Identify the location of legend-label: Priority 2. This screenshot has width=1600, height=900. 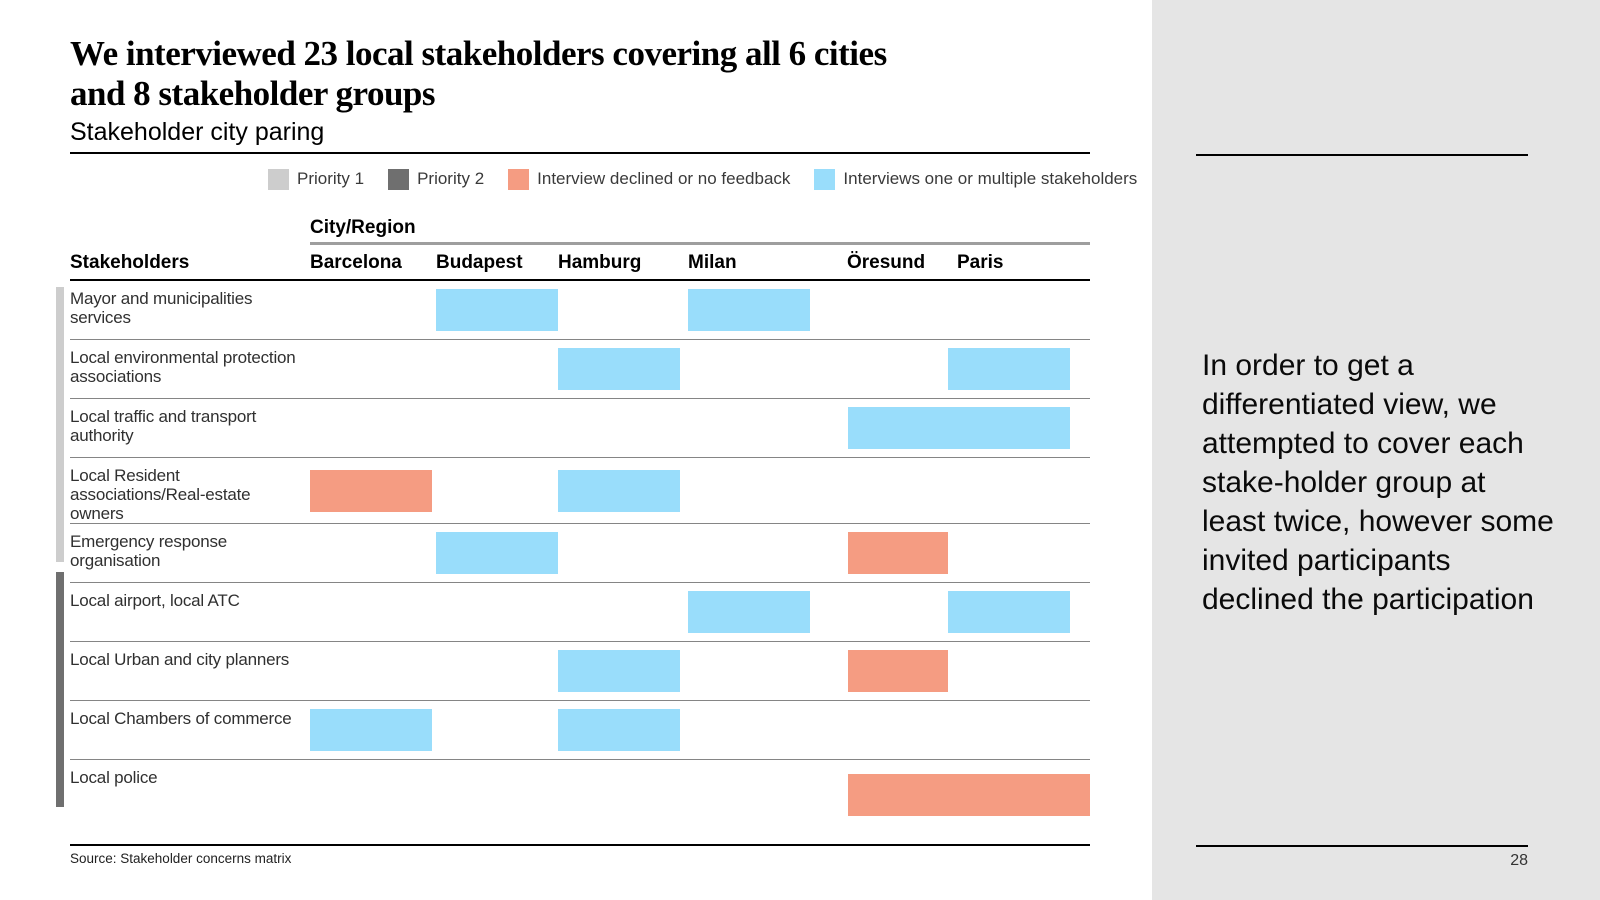
(451, 178).